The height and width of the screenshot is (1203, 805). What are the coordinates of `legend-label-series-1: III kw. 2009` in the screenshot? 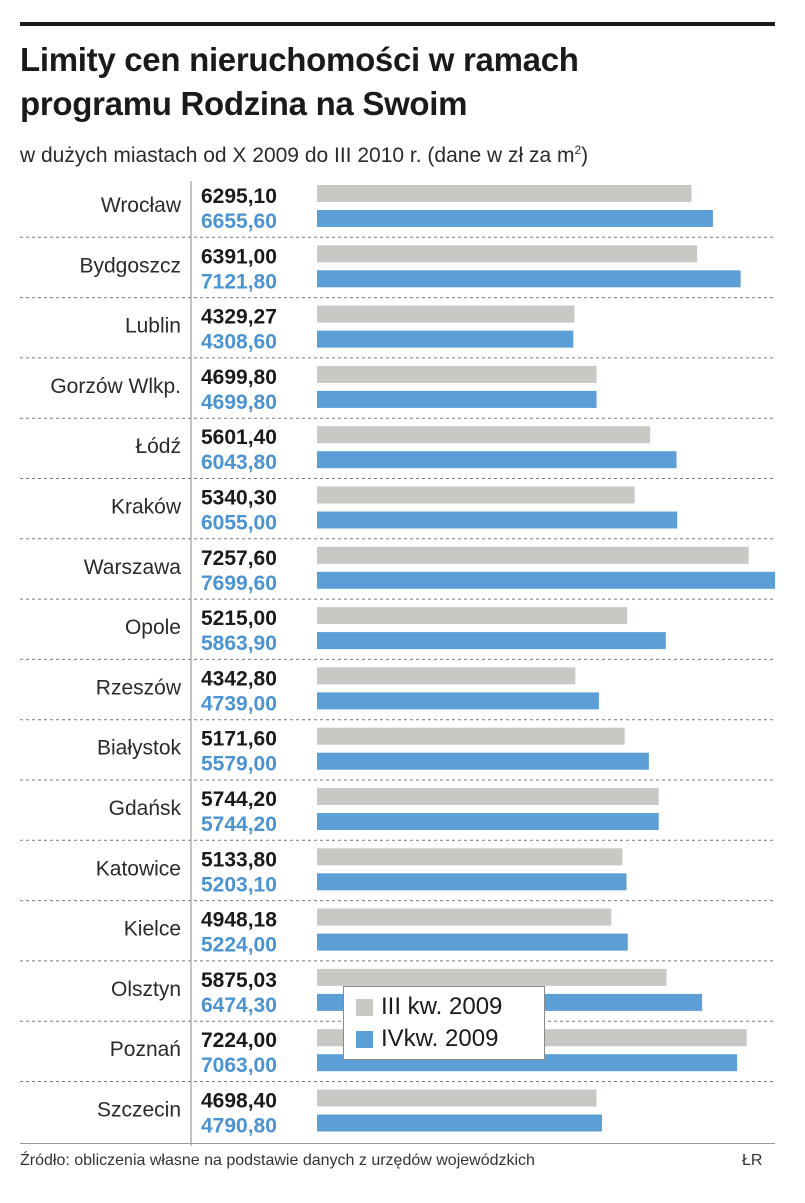 It's located at (442, 1006).